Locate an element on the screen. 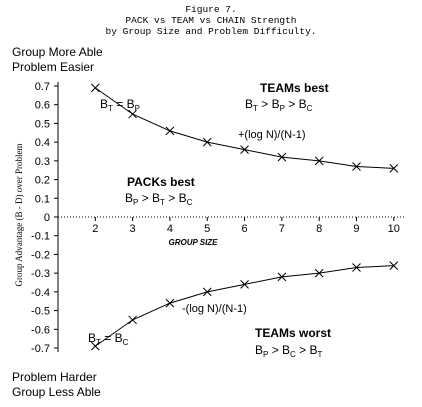 The height and width of the screenshot is (407, 422). curve-label: +(log N)/(N-1) is located at coordinates (272, 135).